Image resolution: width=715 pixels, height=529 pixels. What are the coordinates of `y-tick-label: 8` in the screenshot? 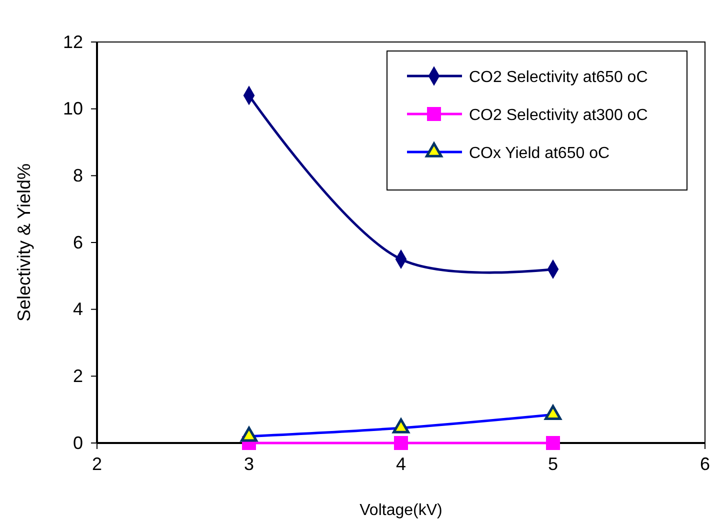 It's located at (77, 175).